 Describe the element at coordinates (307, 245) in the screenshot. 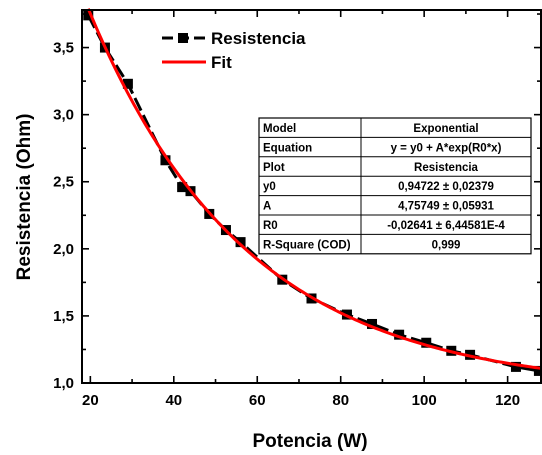

I see `fit-table-key: R-Square (COD)` at that location.